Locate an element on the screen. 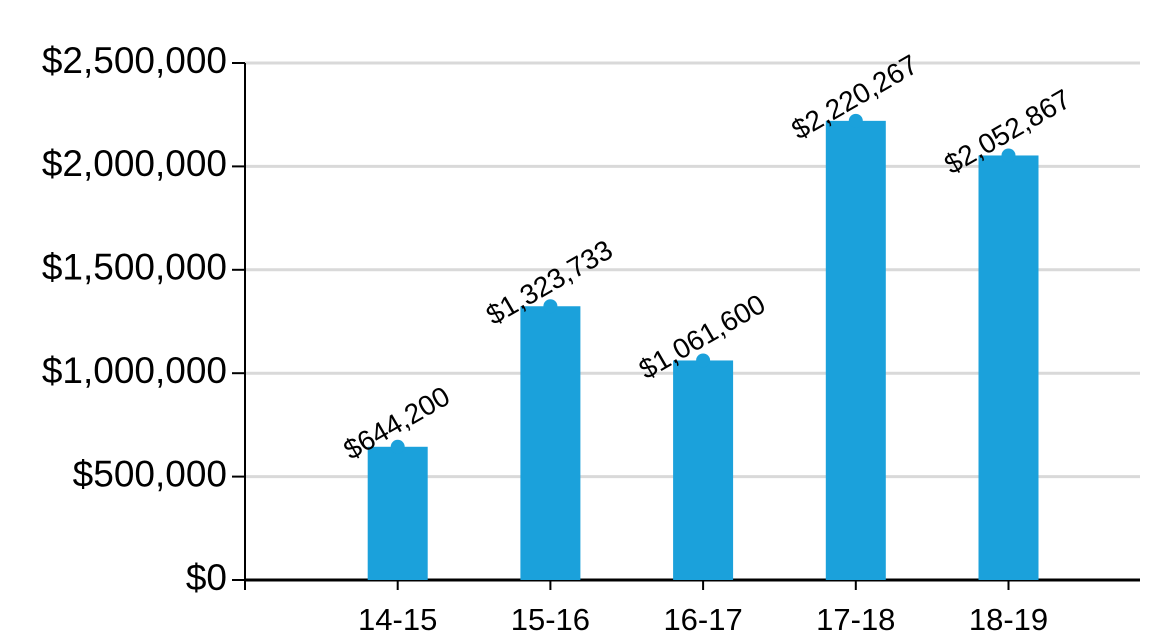 This screenshot has width=1151, height=638. x-tick-label: 16-17 is located at coordinates (702, 619).